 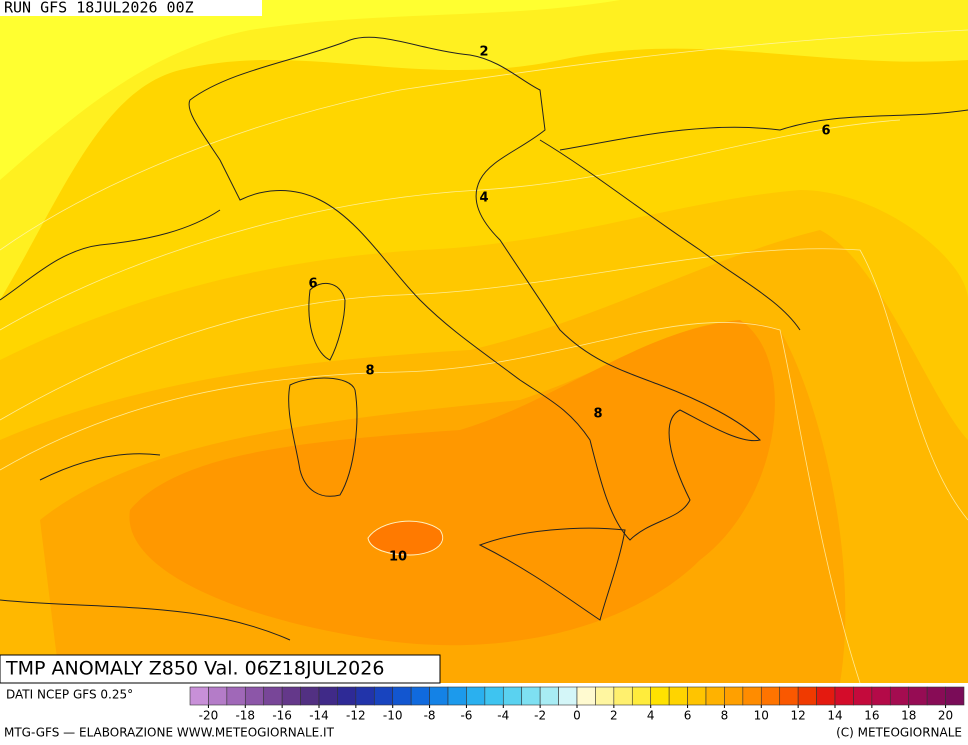 What do you see at coordinates (725, 716) in the screenshot?
I see `colorbar-tick-label: 8` at bounding box center [725, 716].